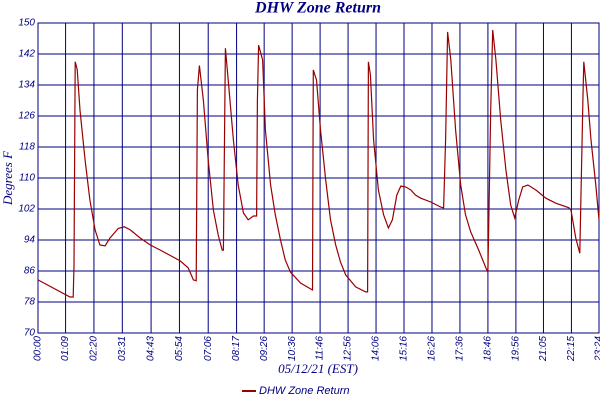 This screenshot has width=600, height=400. Describe the element at coordinates (7, 178) in the screenshot. I see `y-axis-label: Degrees F` at that location.